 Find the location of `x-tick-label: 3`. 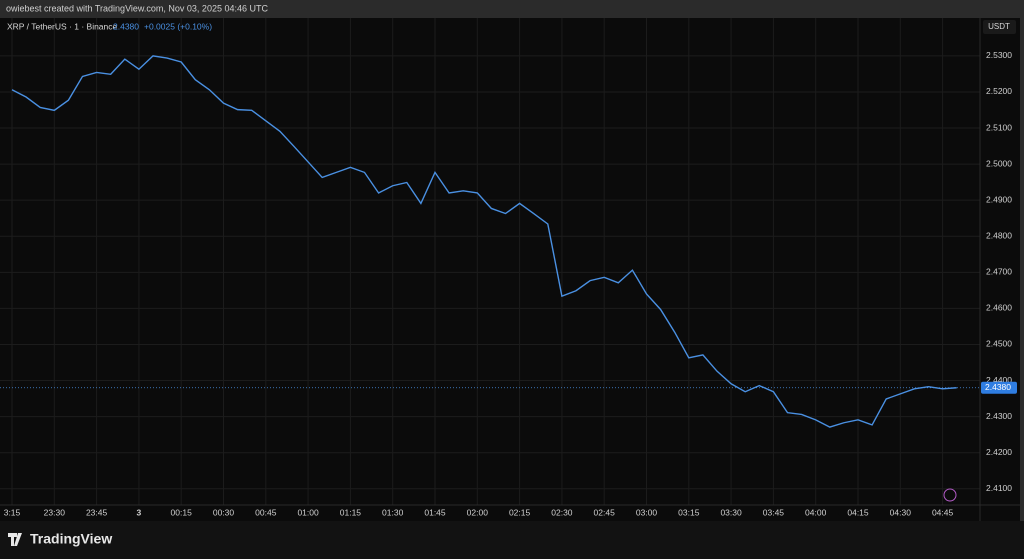

x-tick-label: 3 is located at coordinates (139, 512).